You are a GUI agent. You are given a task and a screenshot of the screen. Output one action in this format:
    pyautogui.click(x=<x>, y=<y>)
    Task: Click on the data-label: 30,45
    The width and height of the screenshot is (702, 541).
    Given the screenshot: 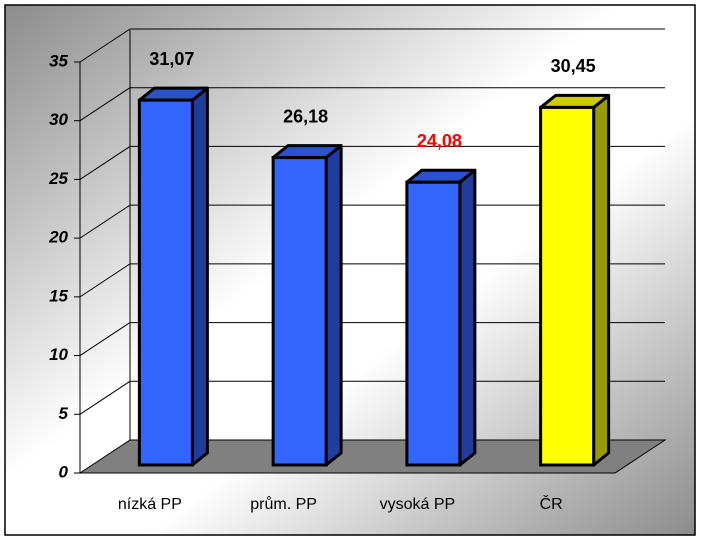 What is the action you would take?
    pyautogui.click(x=573, y=66)
    